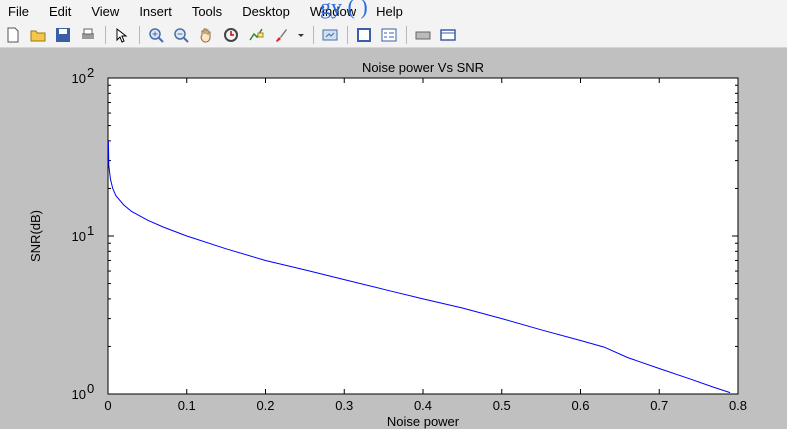  I want to click on x-tick-label: 0.5, so click(502, 405).